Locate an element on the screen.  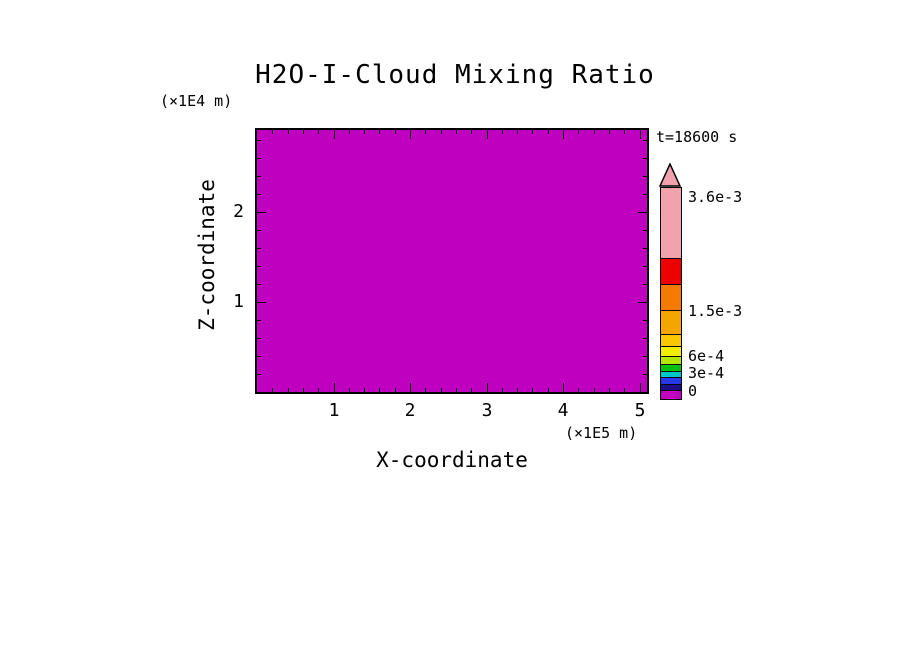
colorbar-tick-label-3.6e-3: 3.6e-3 is located at coordinates (715, 197).